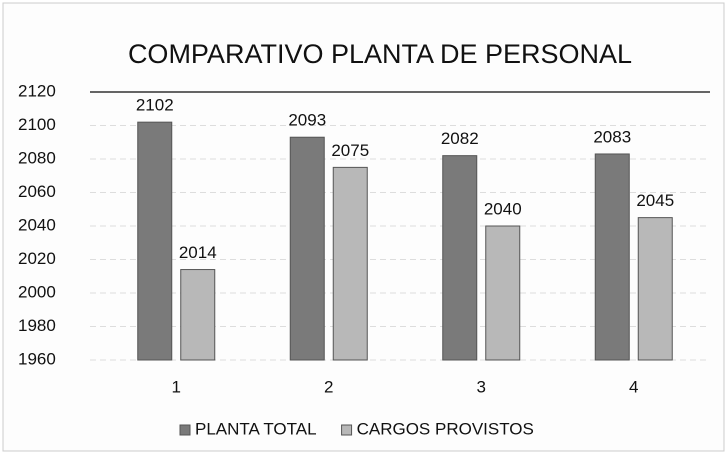 The image size is (727, 454). What do you see at coordinates (380, 54) in the screenshot?
I see `chart-title: COMPARATIVO PLANTA DE PERSONAL` at bounding box center [380, 54].